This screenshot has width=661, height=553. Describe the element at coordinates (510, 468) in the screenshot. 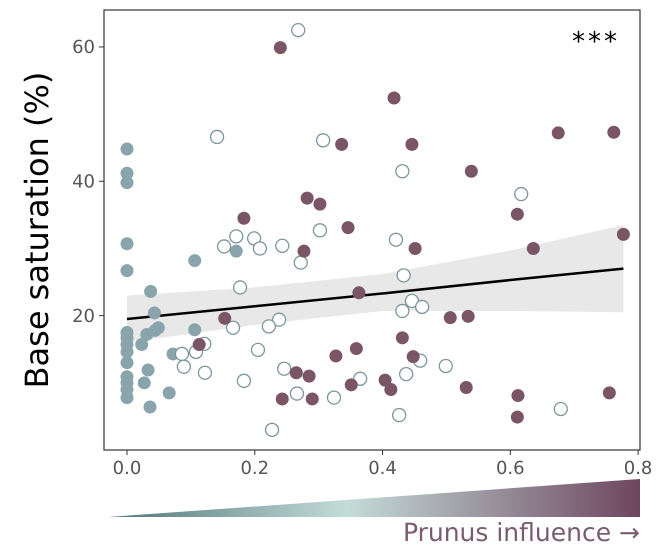

I see `x-tick-label: 0.6` at that location.